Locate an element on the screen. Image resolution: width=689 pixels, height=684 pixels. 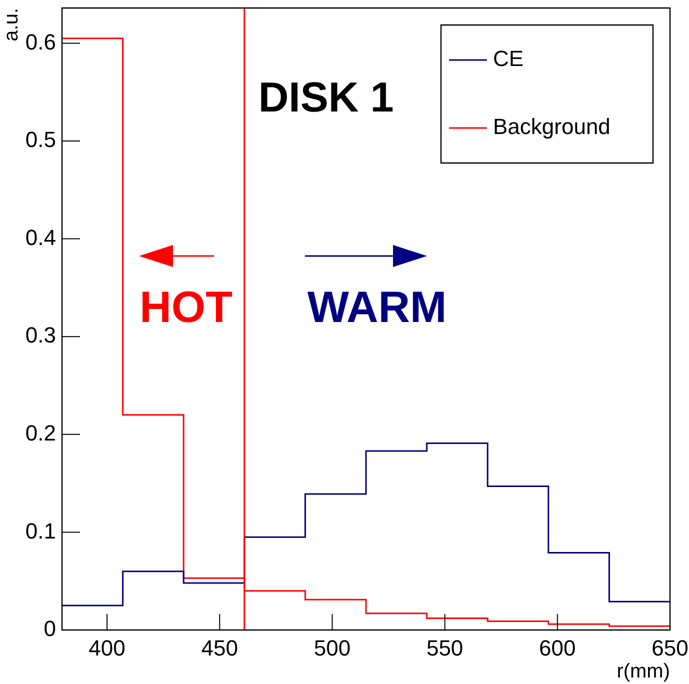
annotation: HOT is located at coordinates (186, 307).